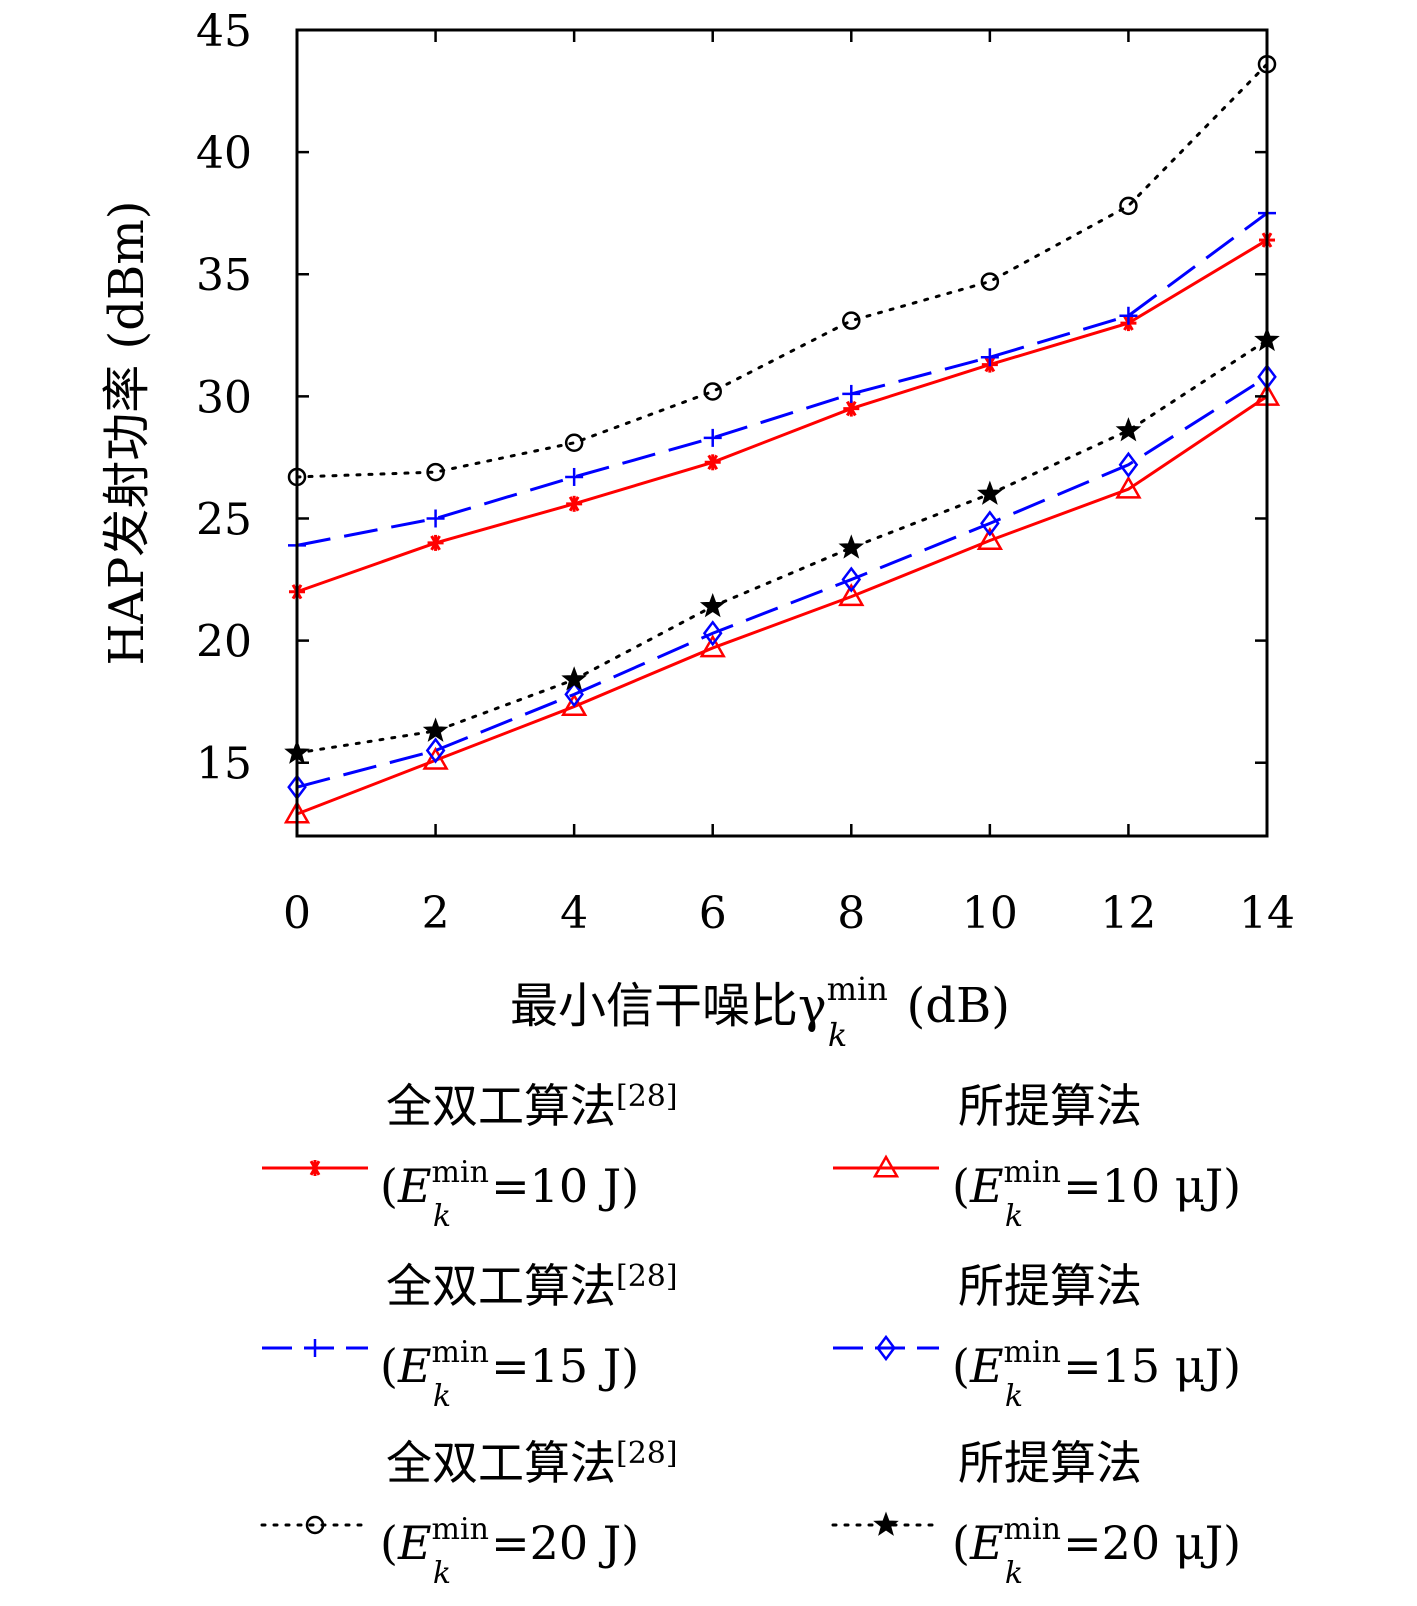 The width and height of the screenshot is (1417, 1606). Describe the element at coordinates (1128, 913) in the screenshot. I see `x-tick-label: 12` at that location.